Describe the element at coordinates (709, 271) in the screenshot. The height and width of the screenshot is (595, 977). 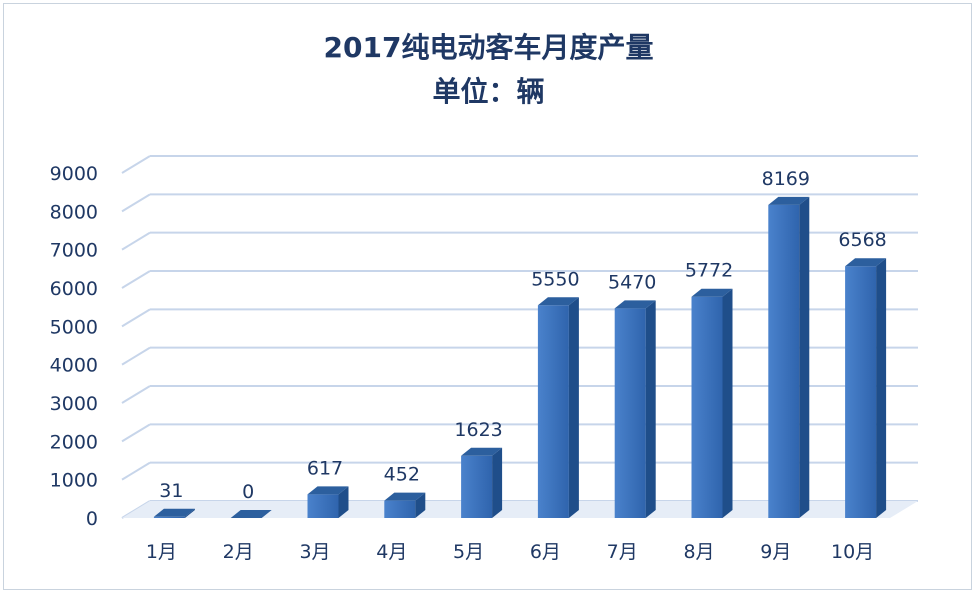
I see `data-label: 5772` at that location.